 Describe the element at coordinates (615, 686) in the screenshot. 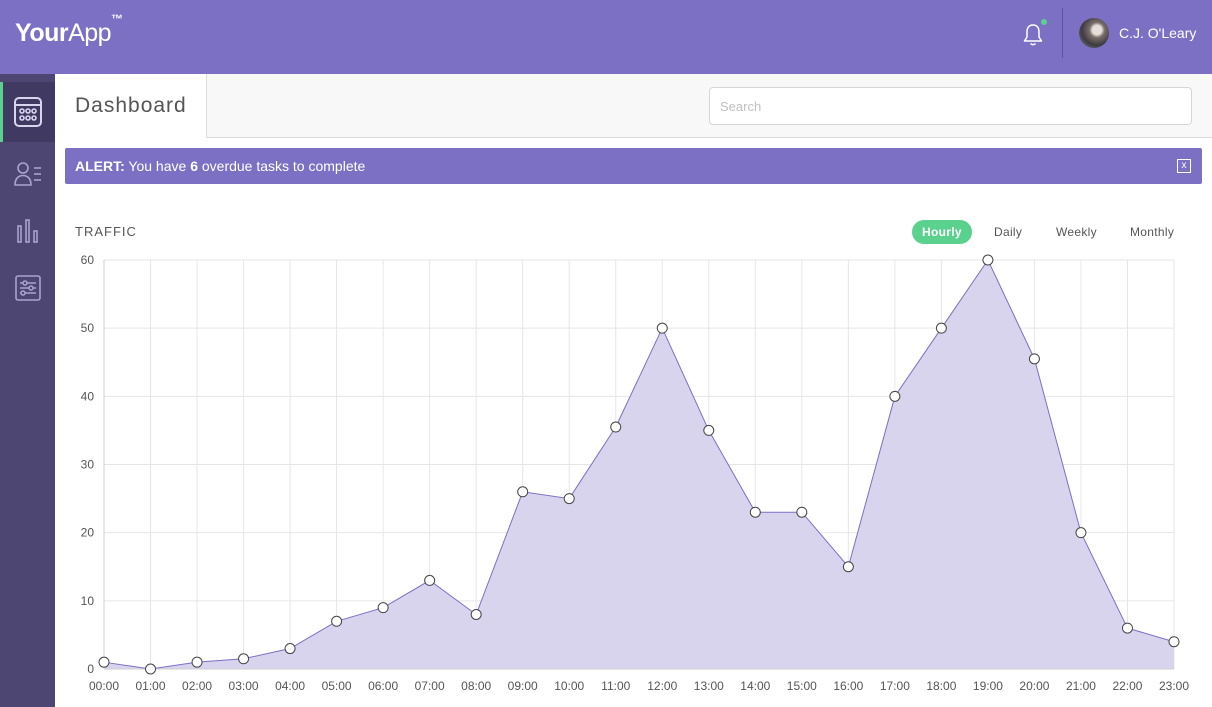

I see `x-tick-label: 11:00` at that location.